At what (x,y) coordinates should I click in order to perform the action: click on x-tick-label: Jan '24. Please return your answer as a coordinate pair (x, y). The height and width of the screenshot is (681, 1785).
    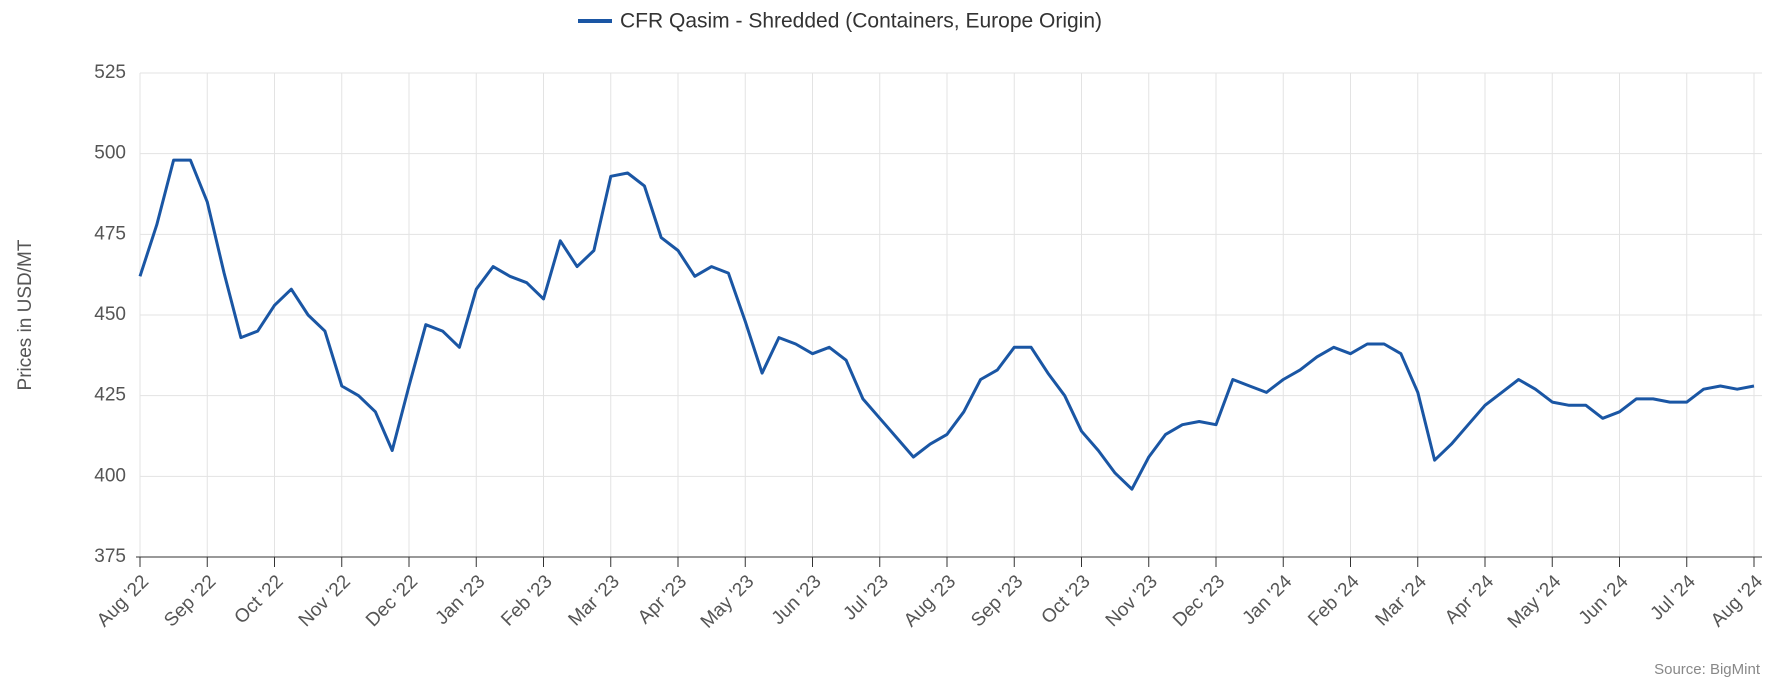
    Looking at the image, I should click on (1268, 600).